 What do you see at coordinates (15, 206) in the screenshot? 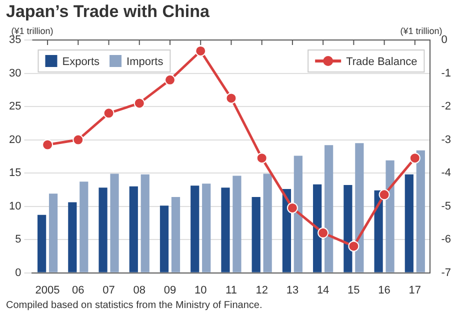
I see `y-tick-label: 10` at bounding box center [15, 206].